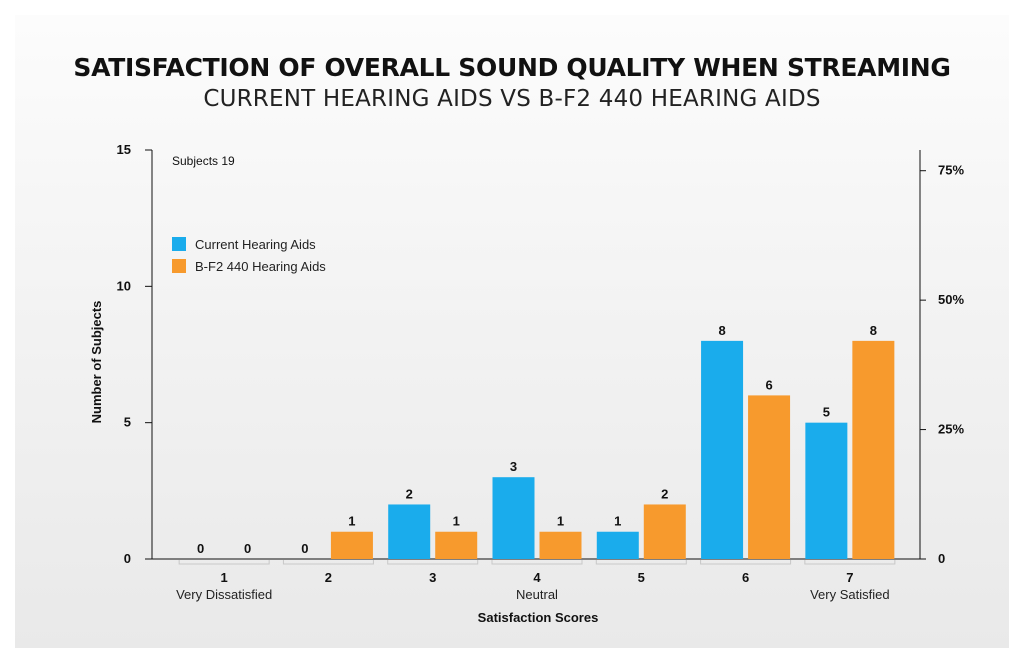 This screenshot has height=663, width=1024. Describe the element at coordinates (538, 617) in the screenshot. I see `x-axis-title: Satisfaction Scores` at that location.